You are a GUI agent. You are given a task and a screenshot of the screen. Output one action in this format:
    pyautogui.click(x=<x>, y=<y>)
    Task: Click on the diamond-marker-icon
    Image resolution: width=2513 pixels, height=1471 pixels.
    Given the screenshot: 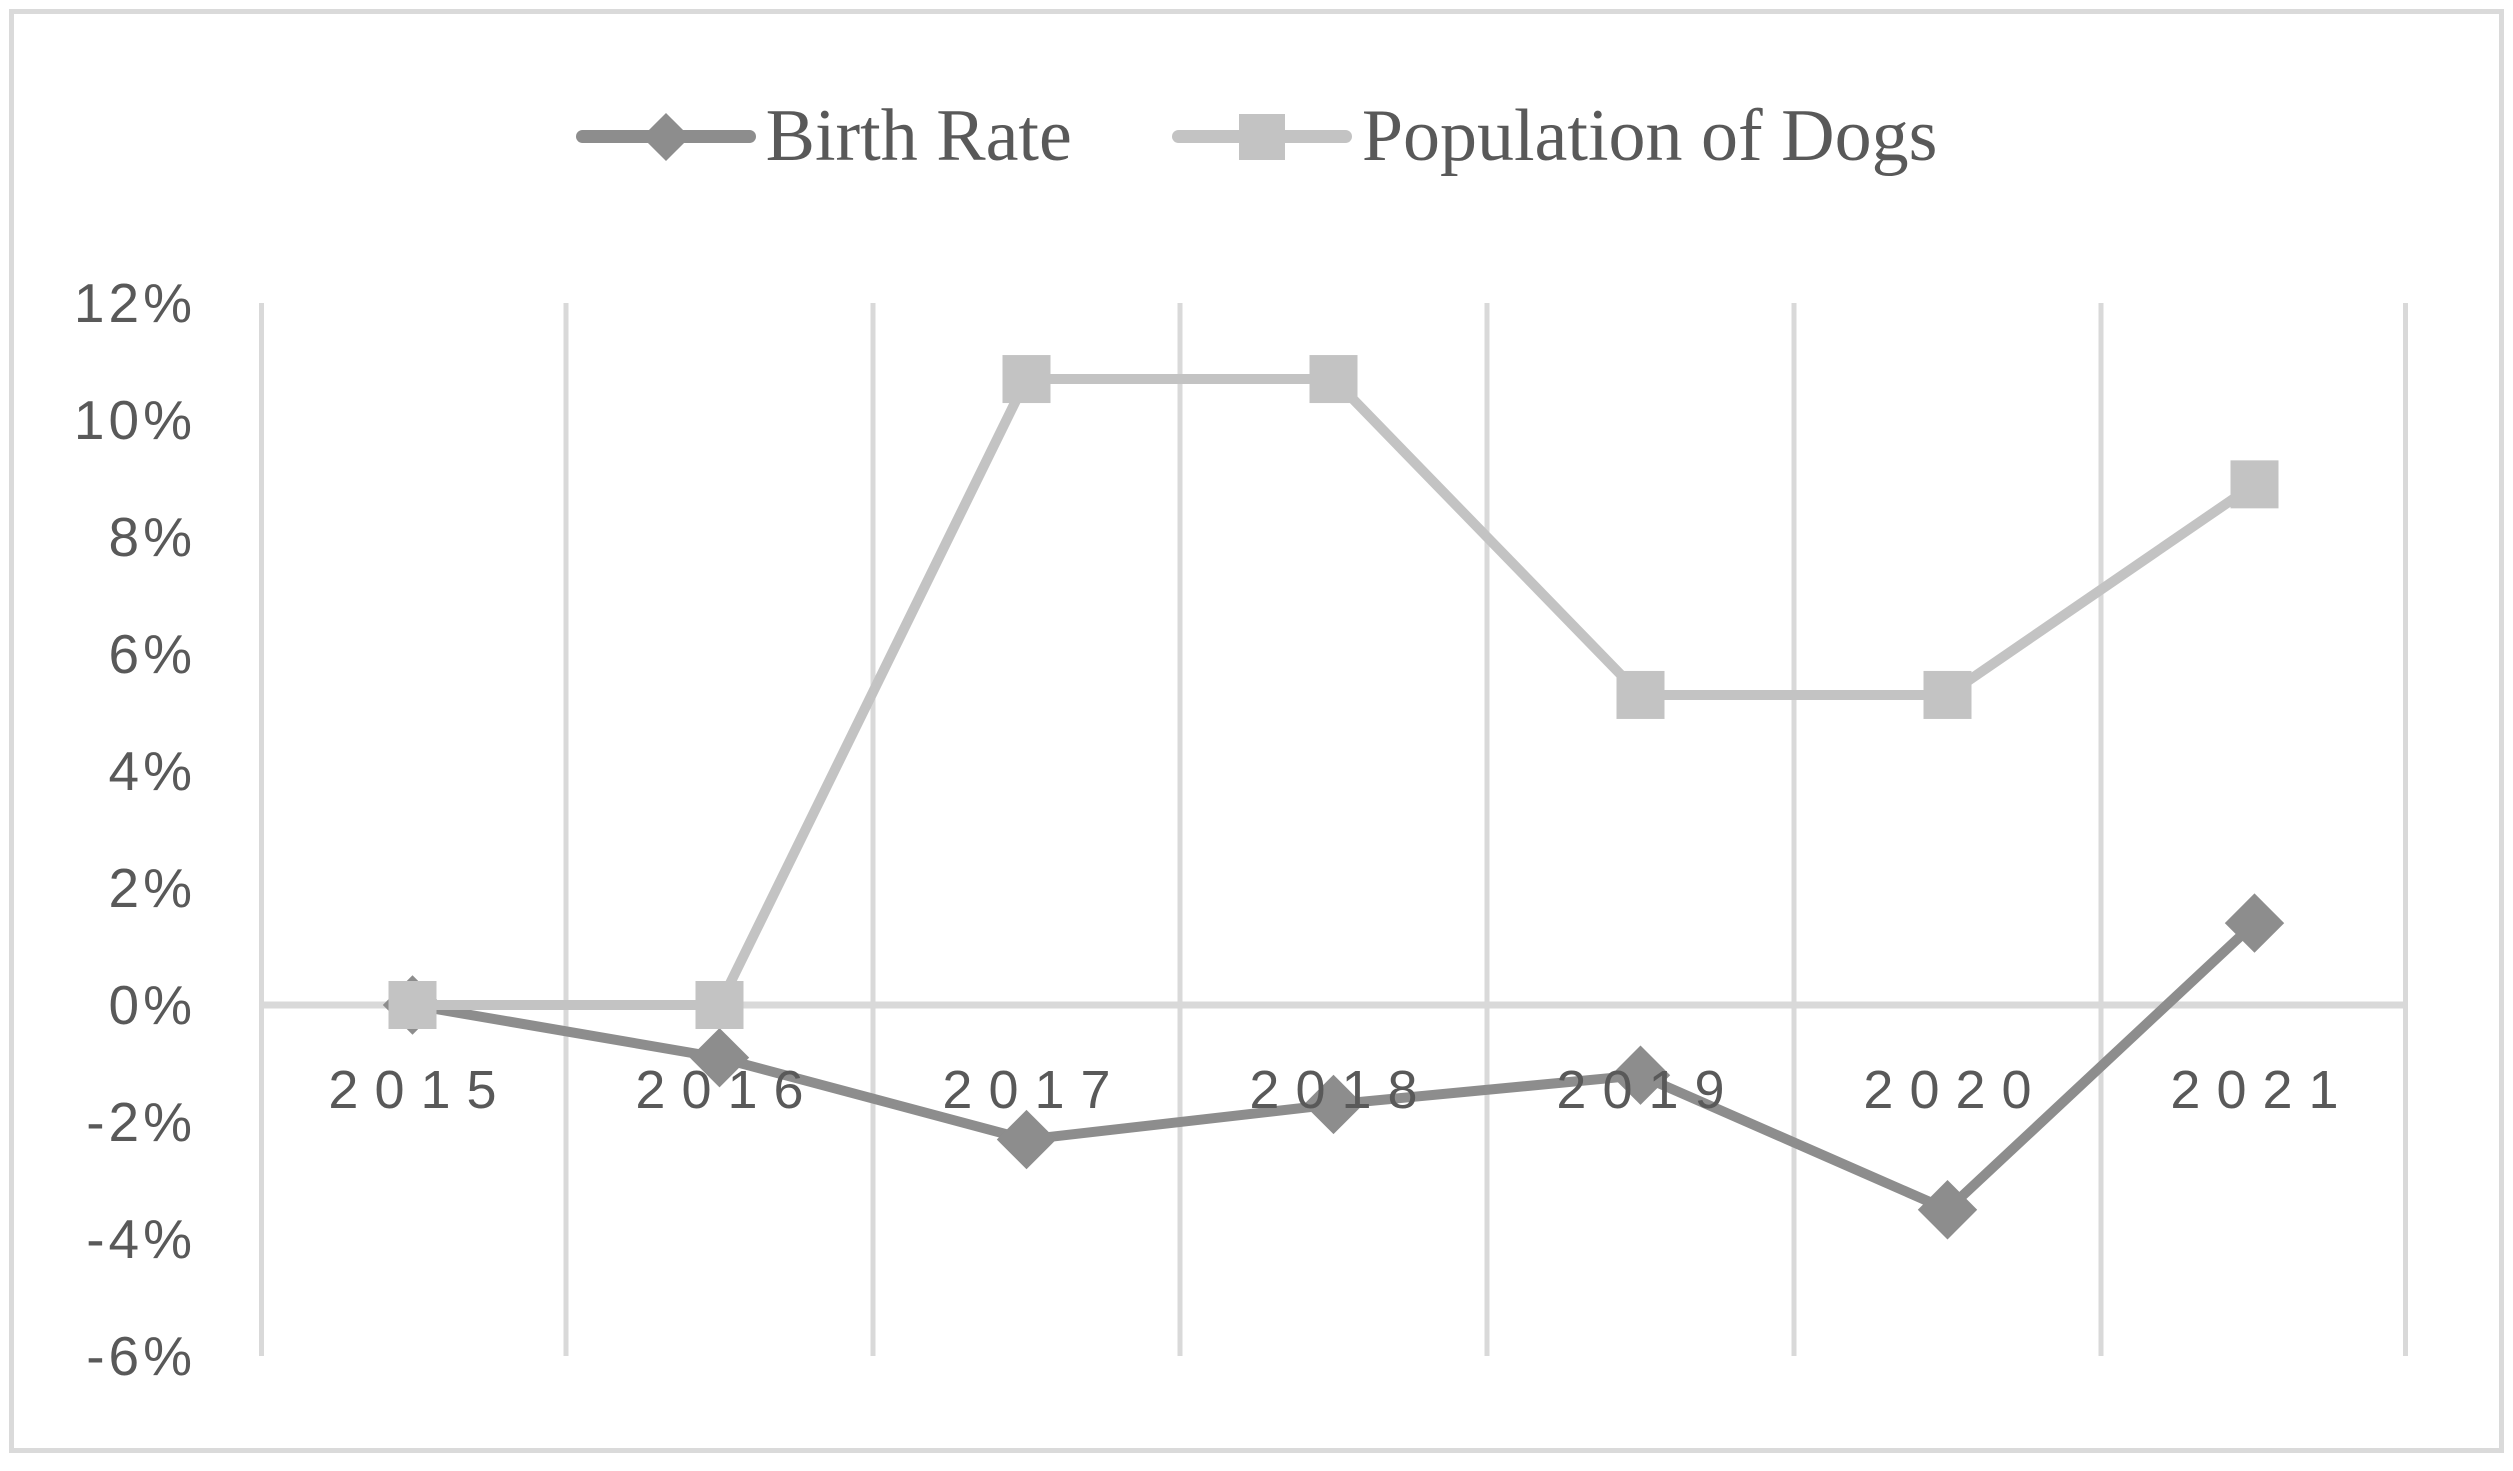 What is the action you would take?
    pyautogui.click(x=665, y=137)
    